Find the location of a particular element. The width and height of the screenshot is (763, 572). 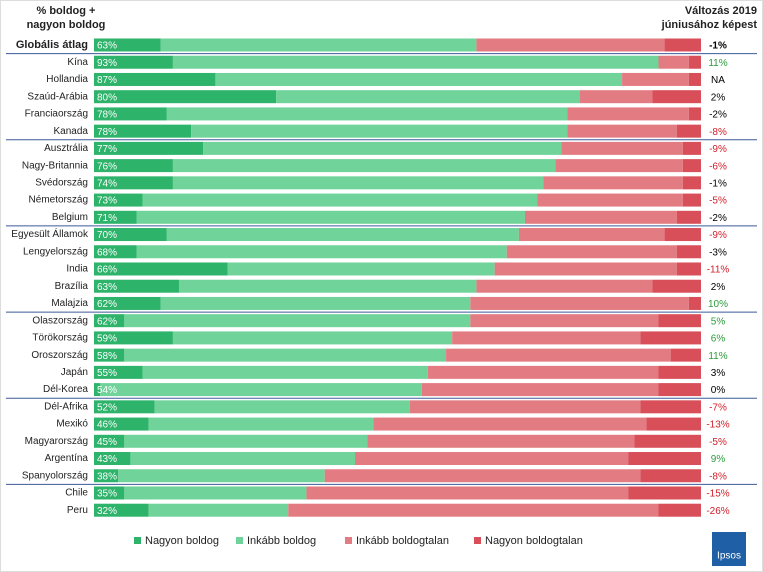

change-label: 0% is located at coordinates (718, 390).